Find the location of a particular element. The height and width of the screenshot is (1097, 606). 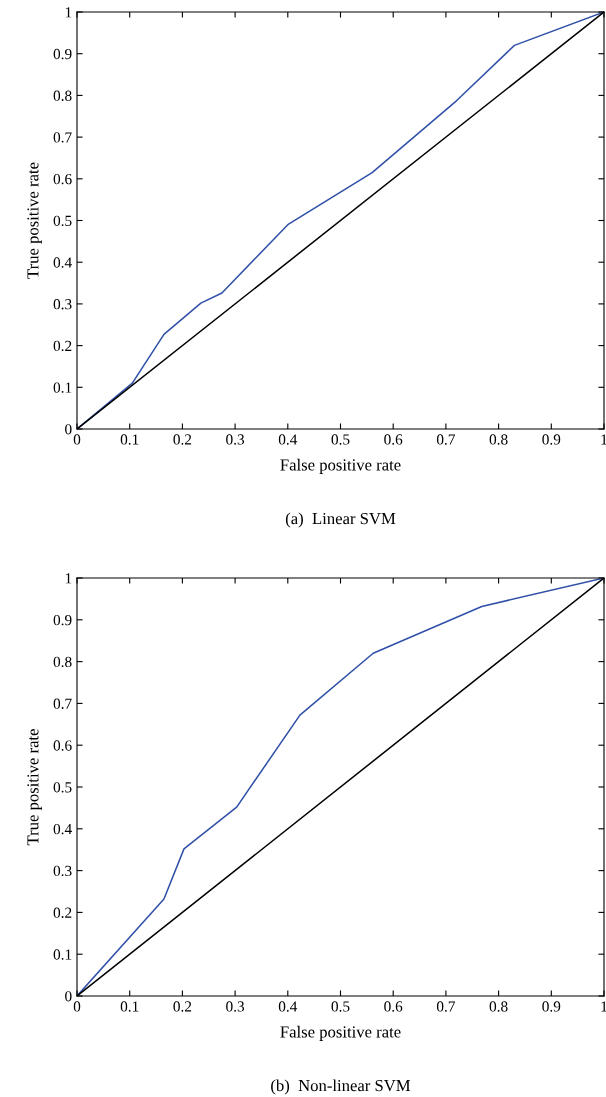

text: (a) Linear SVM is located at coordinates (340, 520).